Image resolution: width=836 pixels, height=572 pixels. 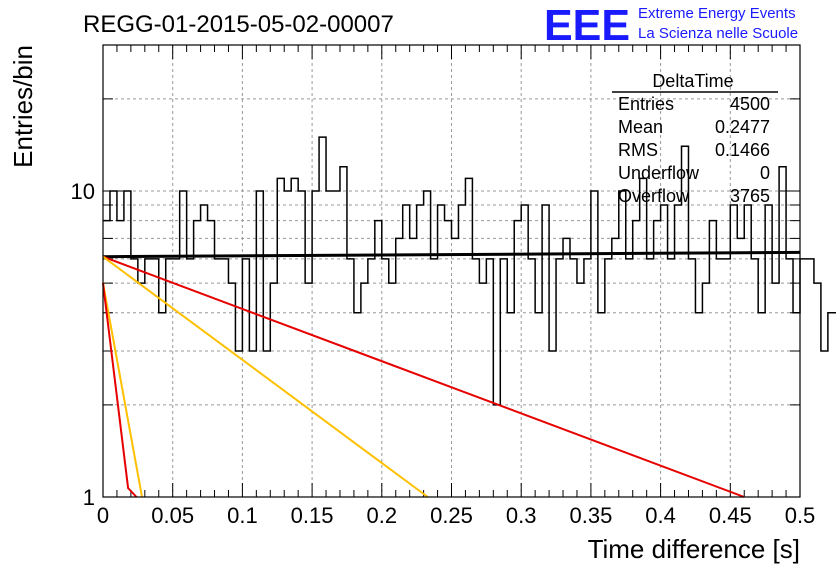 I want to click on x-axis-label: Time difference [s], so click(x=694, y=549).